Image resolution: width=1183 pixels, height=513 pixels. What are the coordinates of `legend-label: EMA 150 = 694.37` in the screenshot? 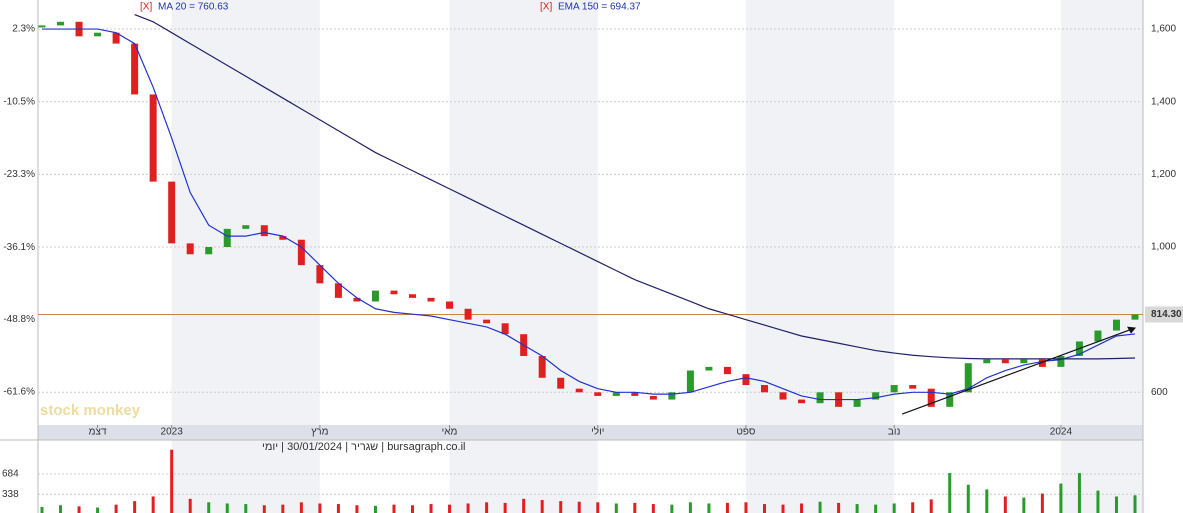 It's located at (599, 7).